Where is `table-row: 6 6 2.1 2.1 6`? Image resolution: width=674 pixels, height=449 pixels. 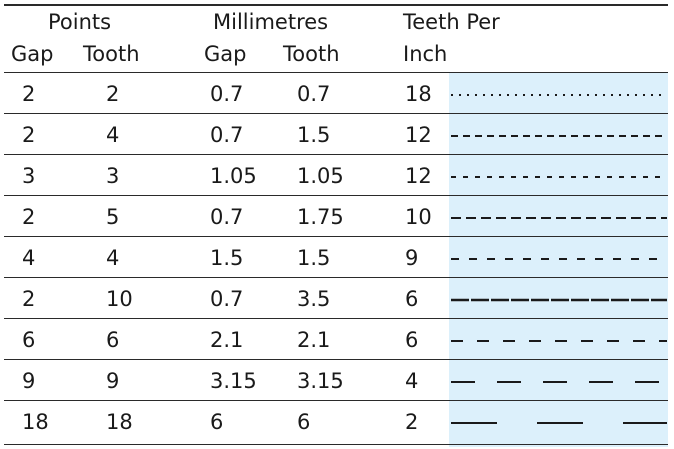
table-row: 6 6 2.1 2.1 6 is located at coordinates (337, 340).